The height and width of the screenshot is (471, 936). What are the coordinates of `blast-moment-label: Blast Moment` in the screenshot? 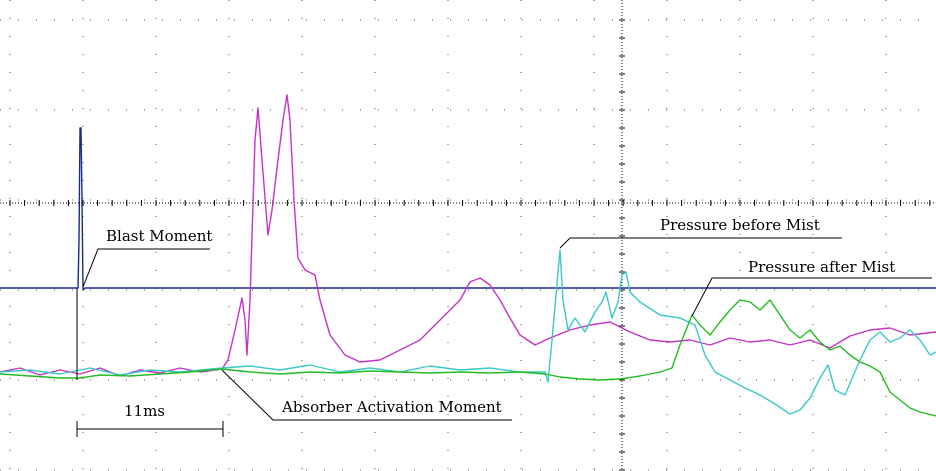 It's located at (159, 236).